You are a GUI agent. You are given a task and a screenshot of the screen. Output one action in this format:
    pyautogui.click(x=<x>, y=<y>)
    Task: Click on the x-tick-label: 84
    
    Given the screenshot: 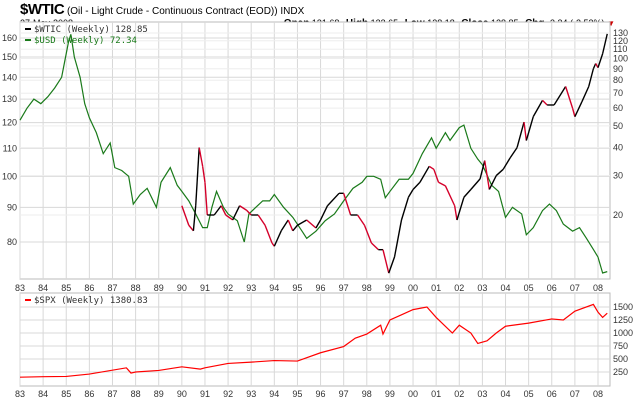 What is the action you would take?
    pyautogui.click(x=43, y=394)
    